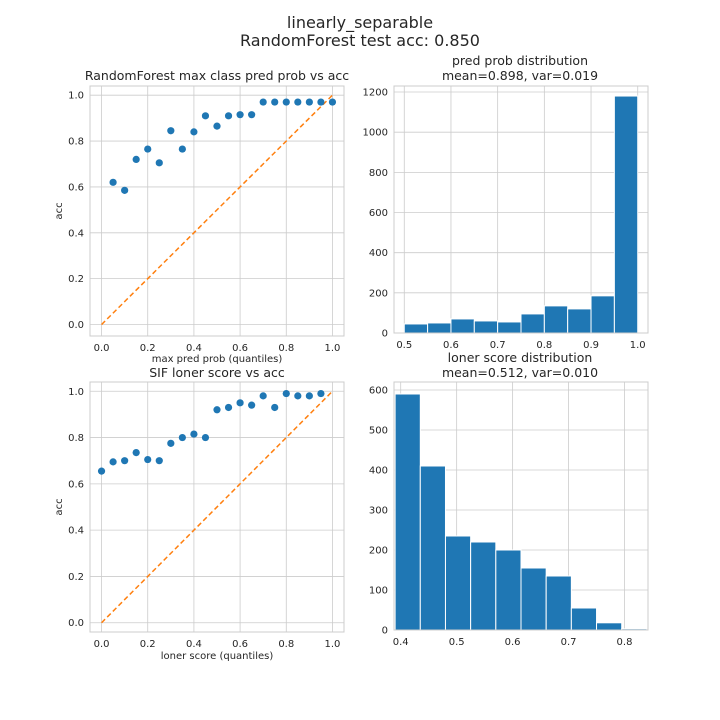 The image size is (720, 720). What do you see at coordinates (217, 656) in the screenshot?
I see `x-axis-label: loner score (quantiles)` at bounding box center [217, 656].